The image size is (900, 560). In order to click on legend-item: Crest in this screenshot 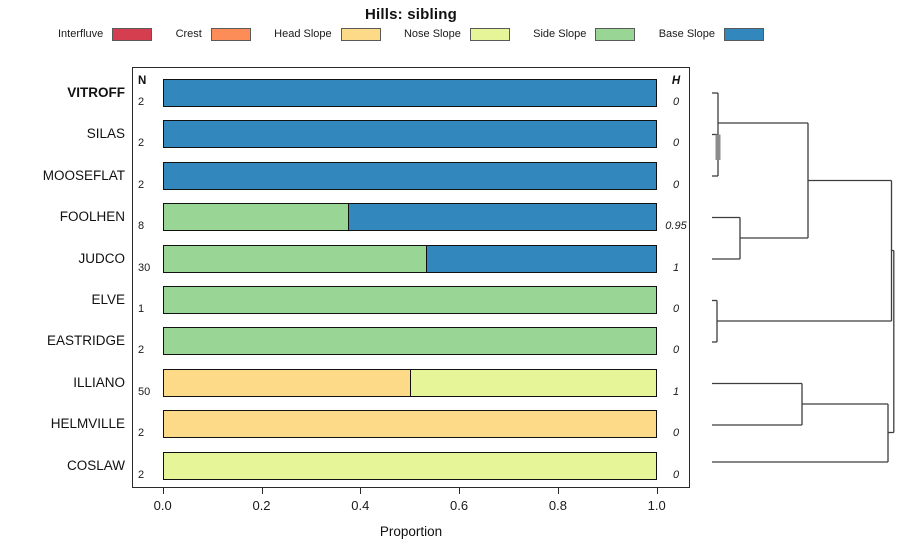, I will do `click(213, 34)`.